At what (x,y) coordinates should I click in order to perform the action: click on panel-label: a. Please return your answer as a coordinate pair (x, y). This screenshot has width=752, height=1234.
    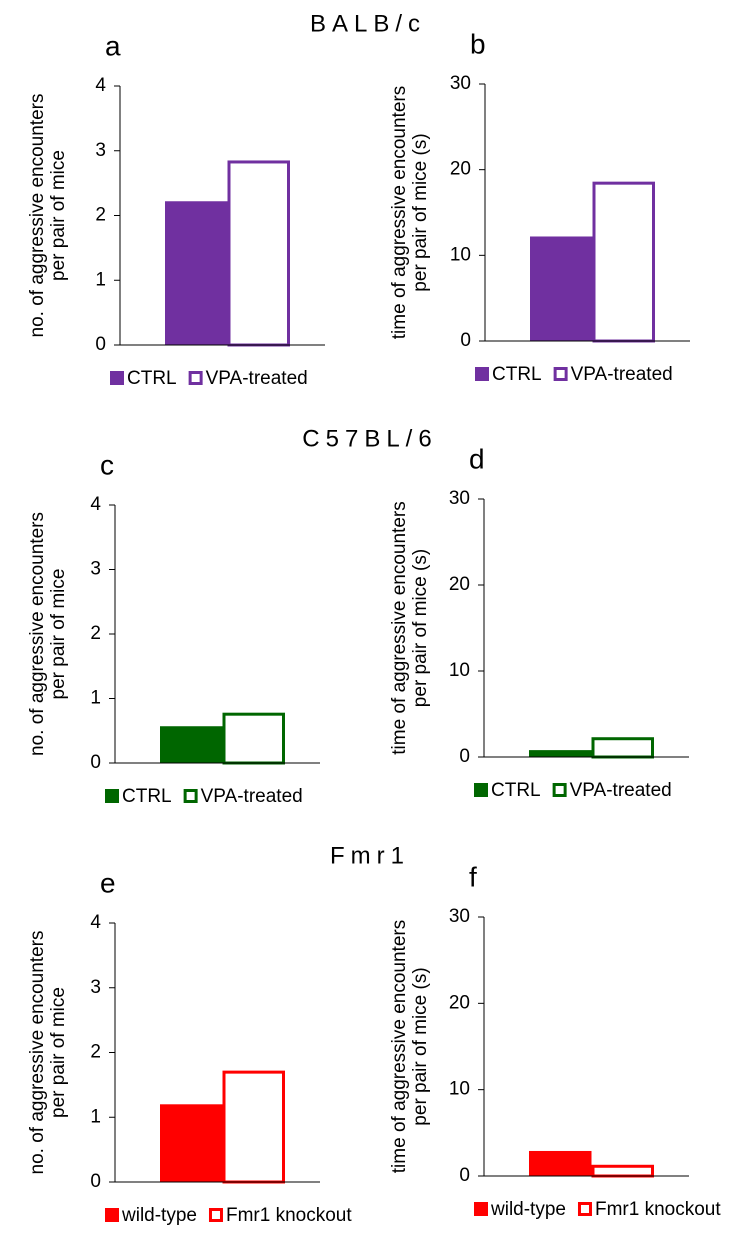
    Looking at the image, I should click on (113, 45).